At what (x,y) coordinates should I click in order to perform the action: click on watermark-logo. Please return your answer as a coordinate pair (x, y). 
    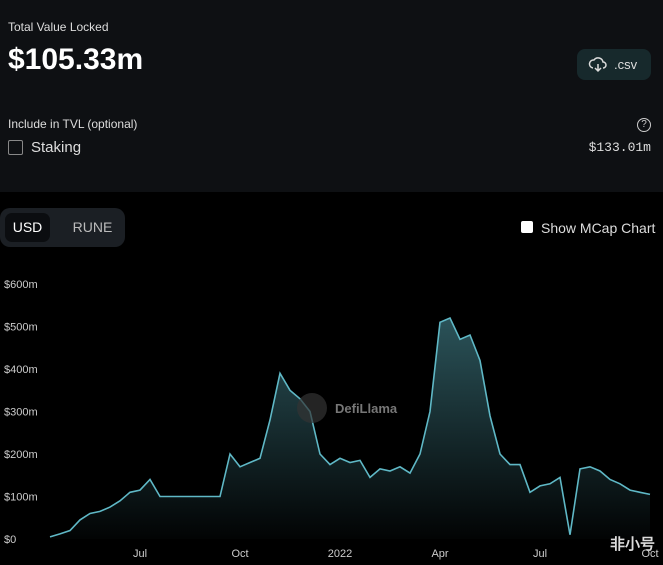
    Looking at the image, I should click on (312, 408).